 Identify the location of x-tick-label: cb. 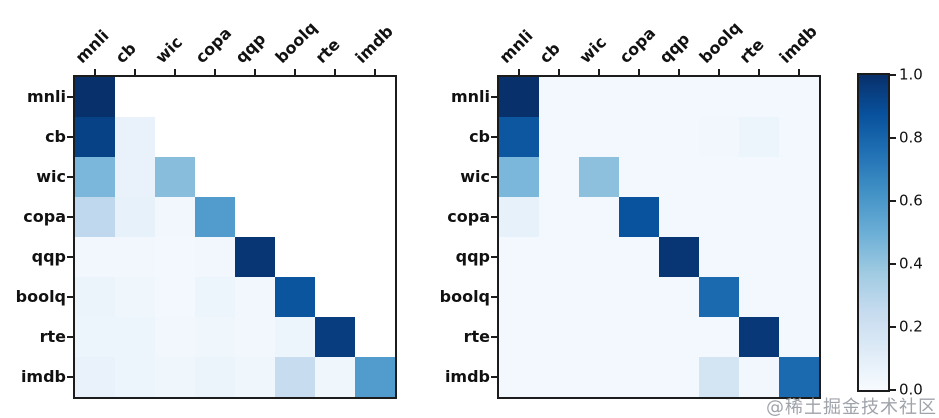
(549, 52).